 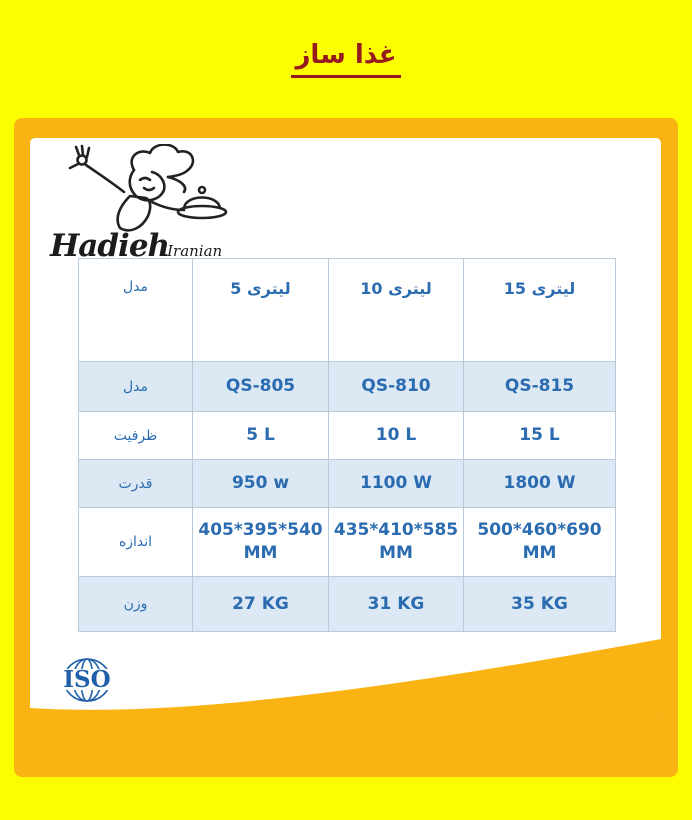 What do you see at coordinates (135, 604) in the screenshot?
I see `row-label-weight: وزن` at bounding box center [135, 604].